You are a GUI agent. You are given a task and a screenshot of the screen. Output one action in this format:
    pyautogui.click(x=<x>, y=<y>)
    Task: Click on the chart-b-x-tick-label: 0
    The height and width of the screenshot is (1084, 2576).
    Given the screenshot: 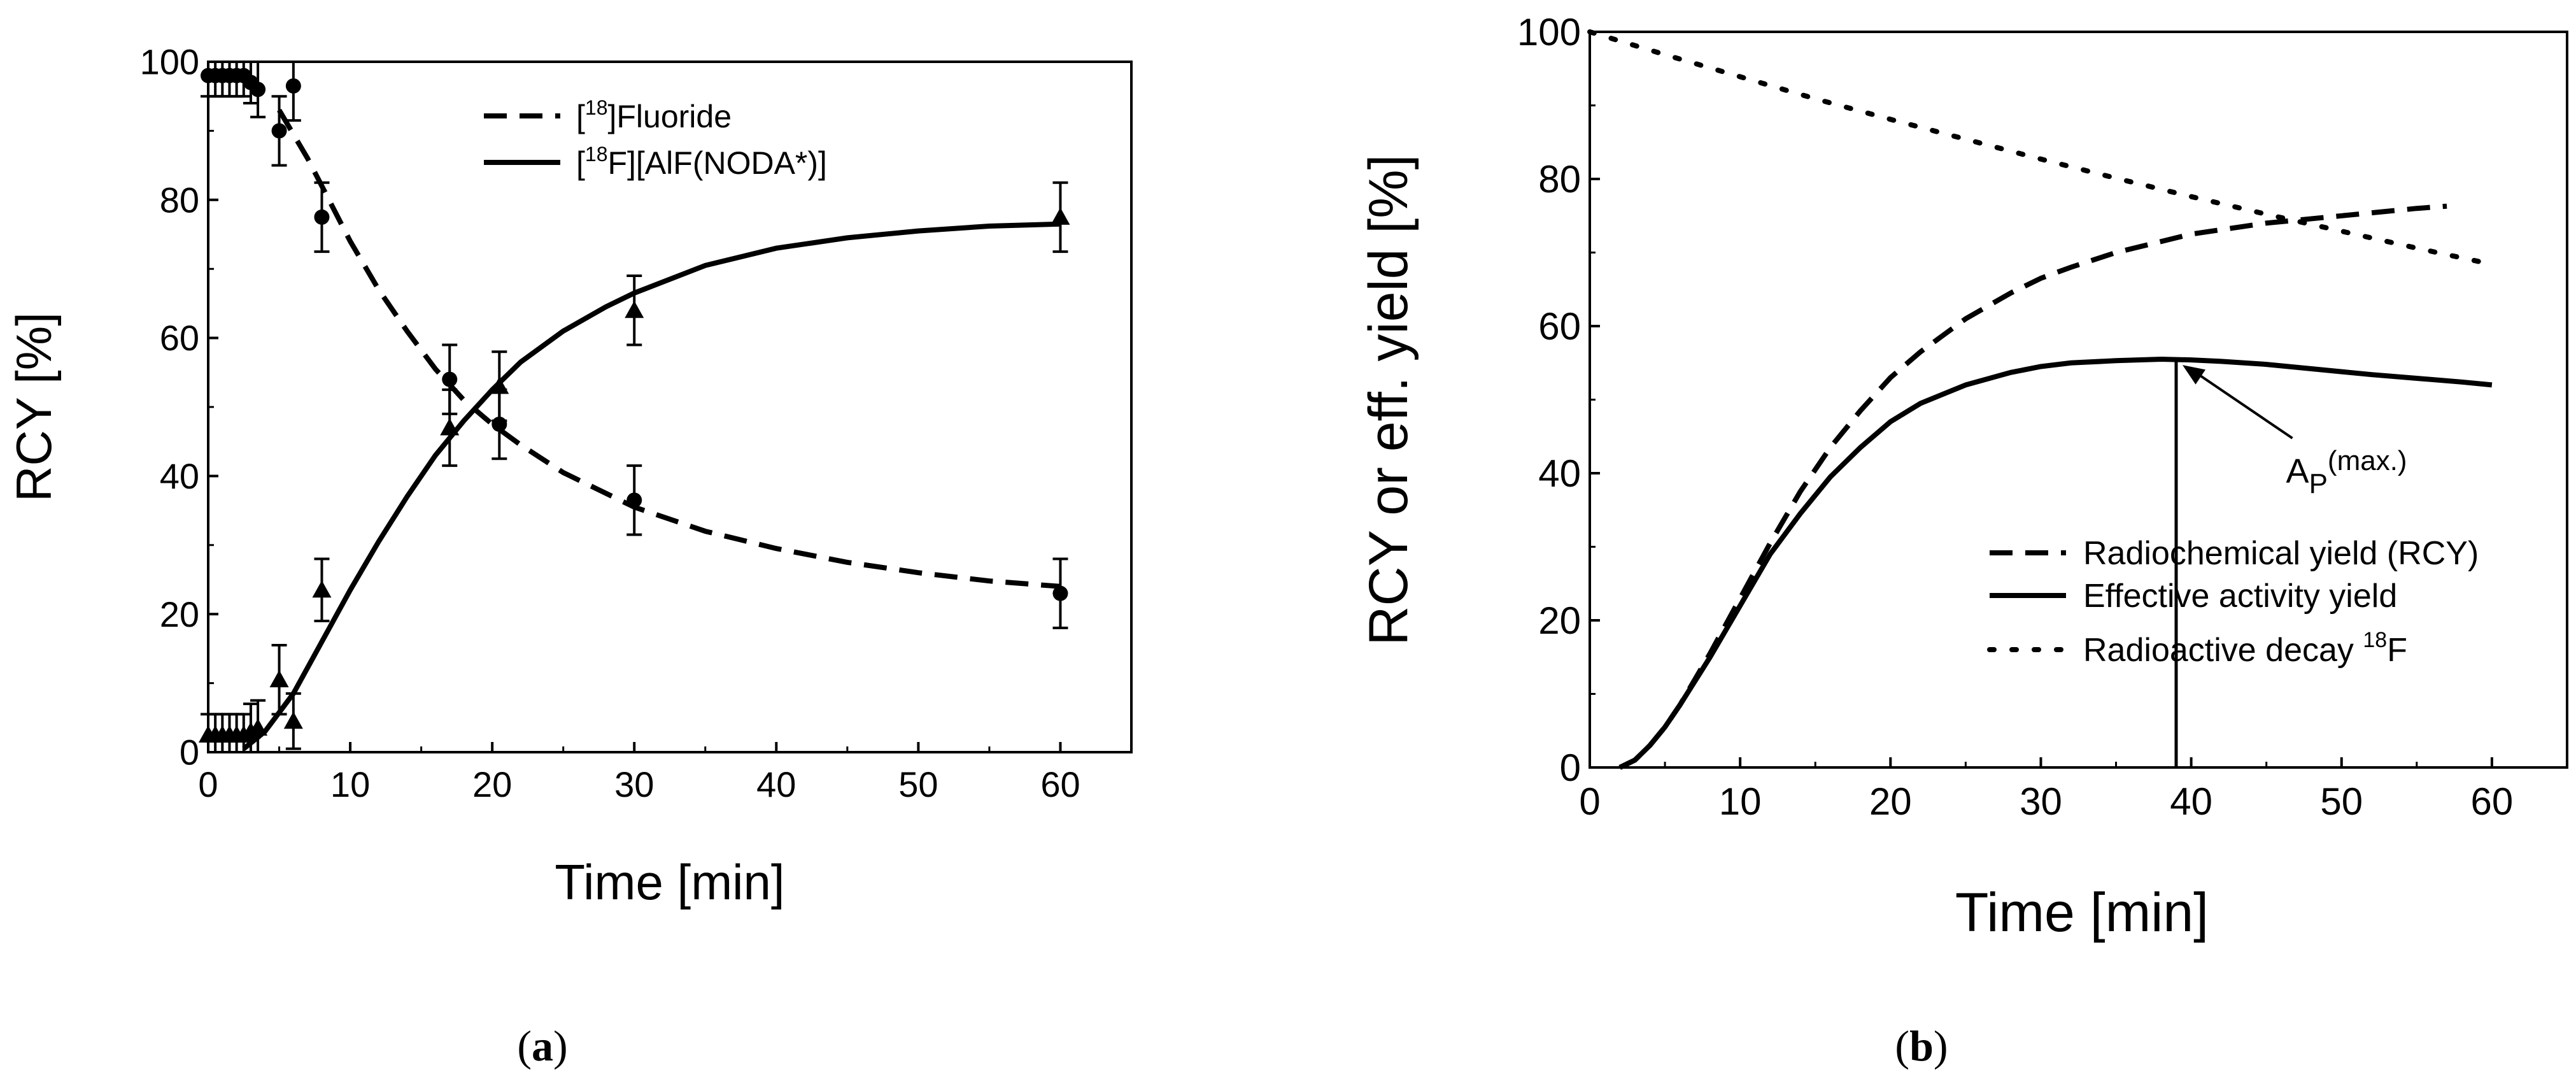 What is the action you would take?
    pyautogui.click(x=1589, y=801)
    